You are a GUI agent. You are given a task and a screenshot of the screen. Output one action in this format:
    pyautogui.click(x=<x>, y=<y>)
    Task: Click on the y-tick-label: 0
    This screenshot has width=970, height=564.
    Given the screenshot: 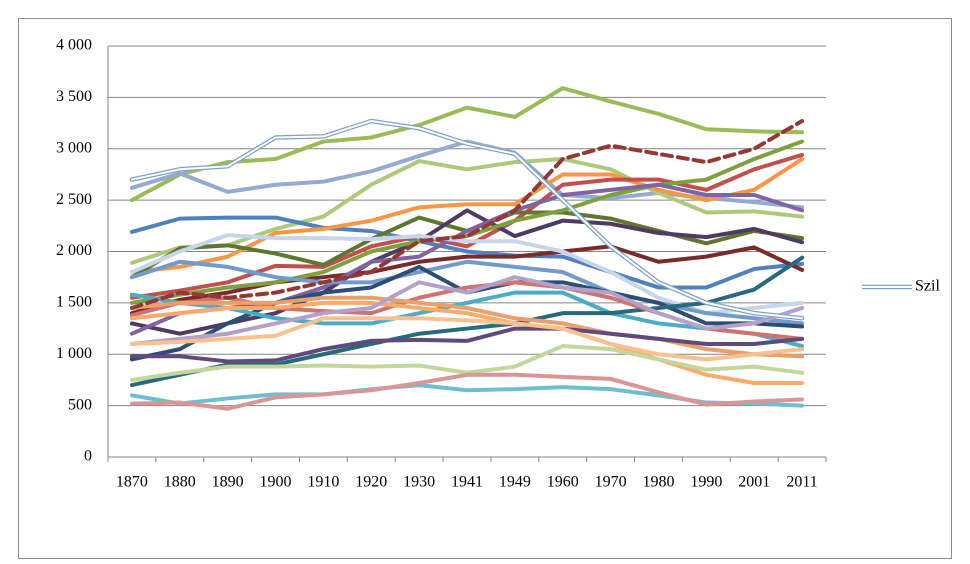 What is the action you would take?
    pyautogui.click(x=88, y=456)
    